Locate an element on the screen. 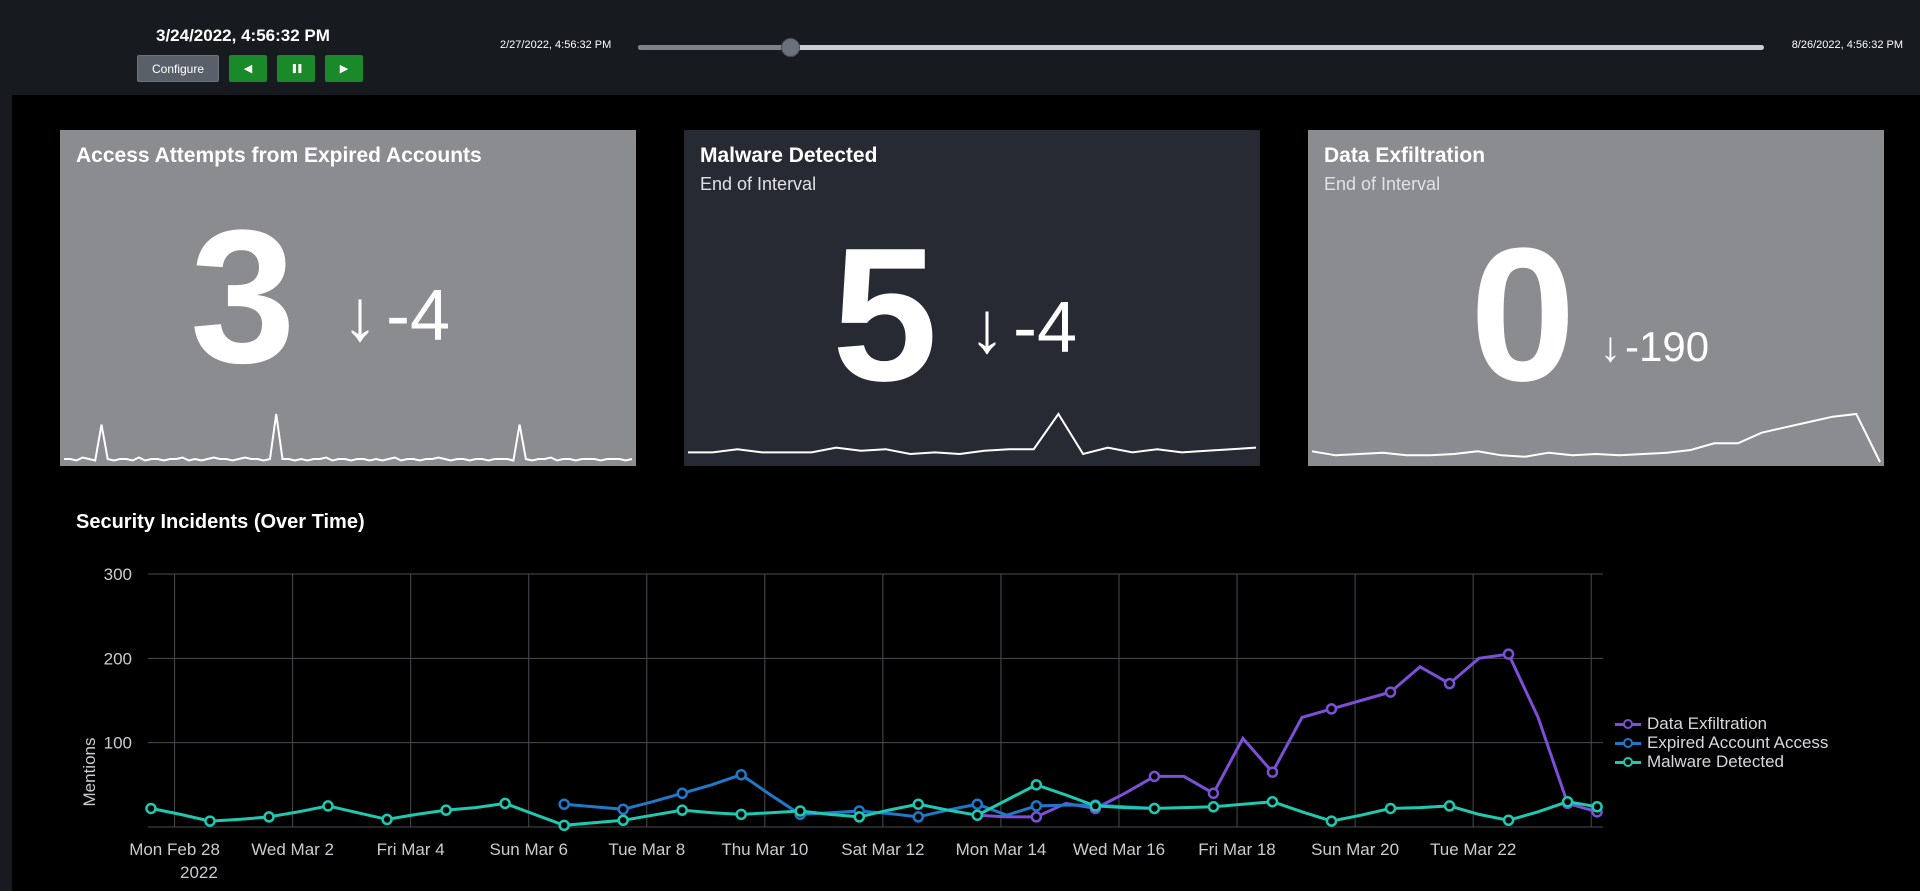 The width and height of the screenshot is (1920, 891). x-tick-label: Mon Mar 14 is located at coordinates (1001, 849).